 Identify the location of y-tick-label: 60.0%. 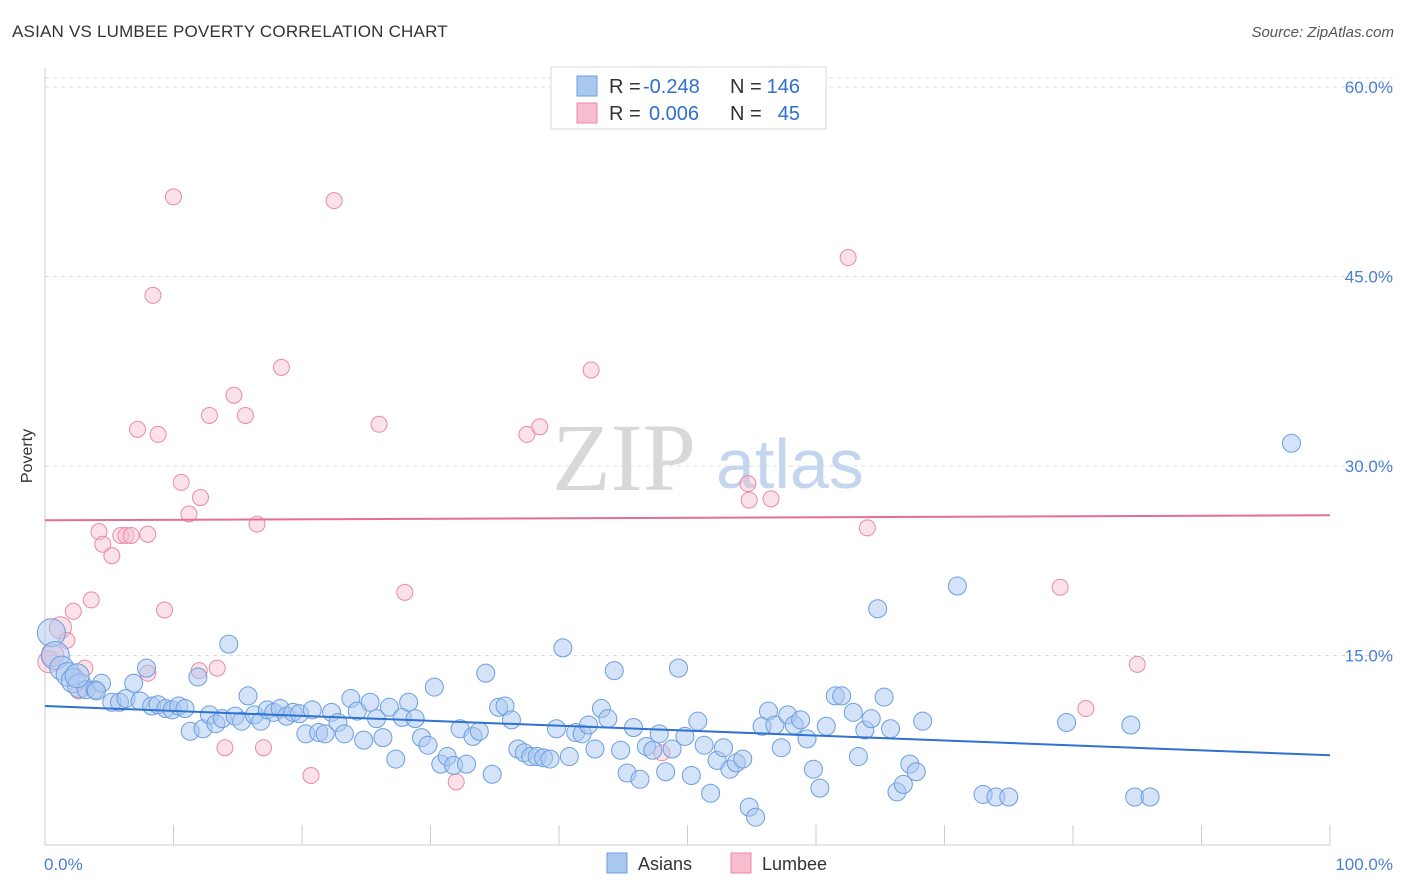
(1369, 87).